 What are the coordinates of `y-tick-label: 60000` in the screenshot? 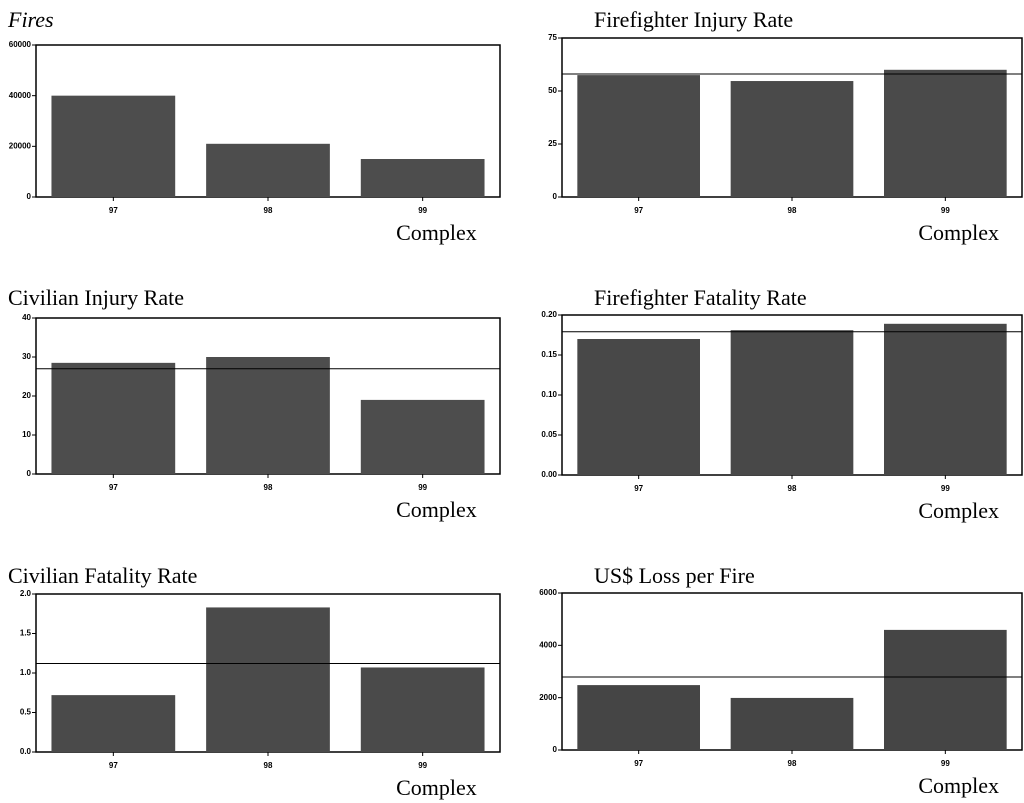 It's located at (20, 44).